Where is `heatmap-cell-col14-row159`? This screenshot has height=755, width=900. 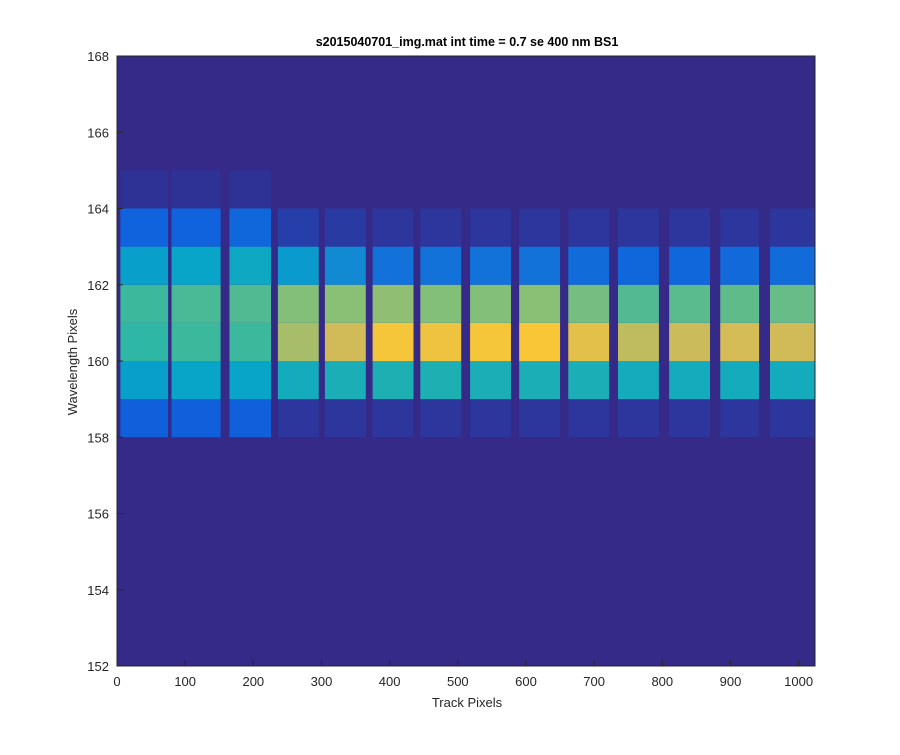 heatmap-cell-col14-row159 is located at coordinates (792, 380).